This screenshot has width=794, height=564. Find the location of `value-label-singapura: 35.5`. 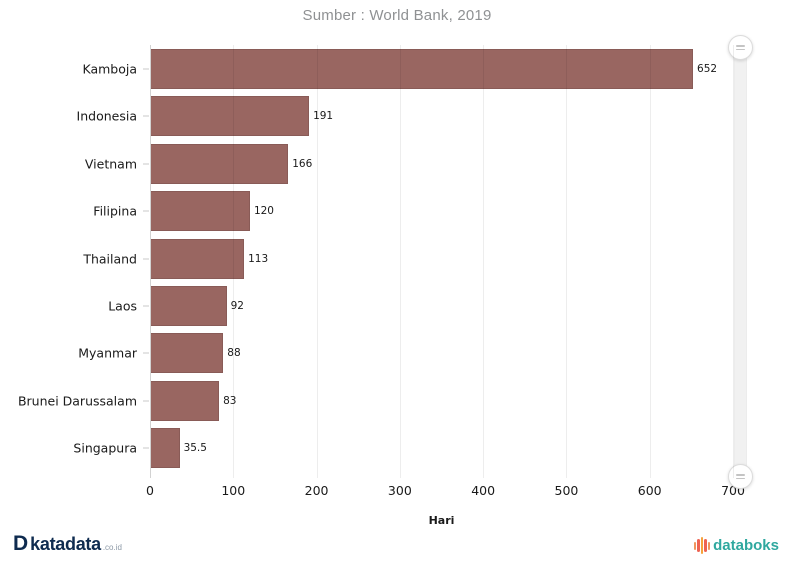

value-label-singapura: 35.5 is located at coordinates (195, 448).